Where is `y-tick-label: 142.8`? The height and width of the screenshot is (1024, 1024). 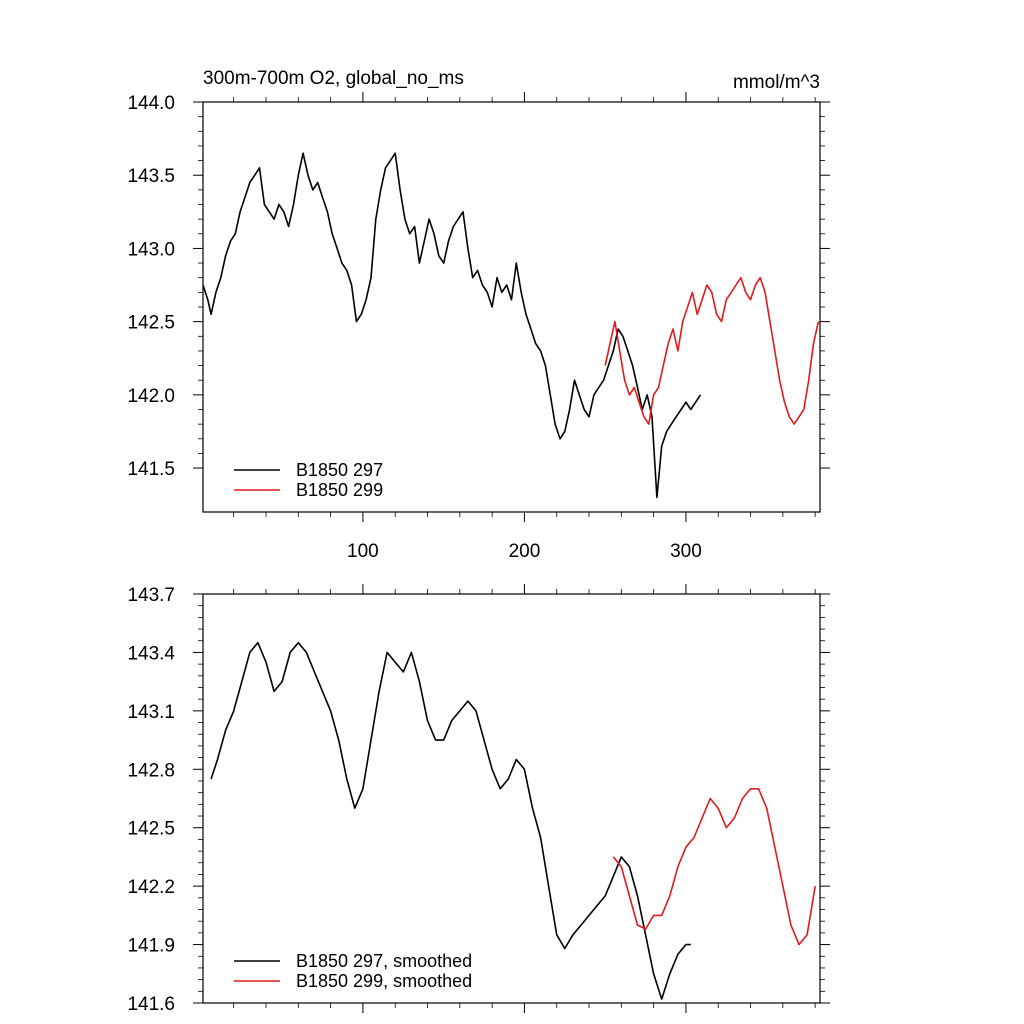 y-tick-label: 142.8 is located at coordinates (151, 770).